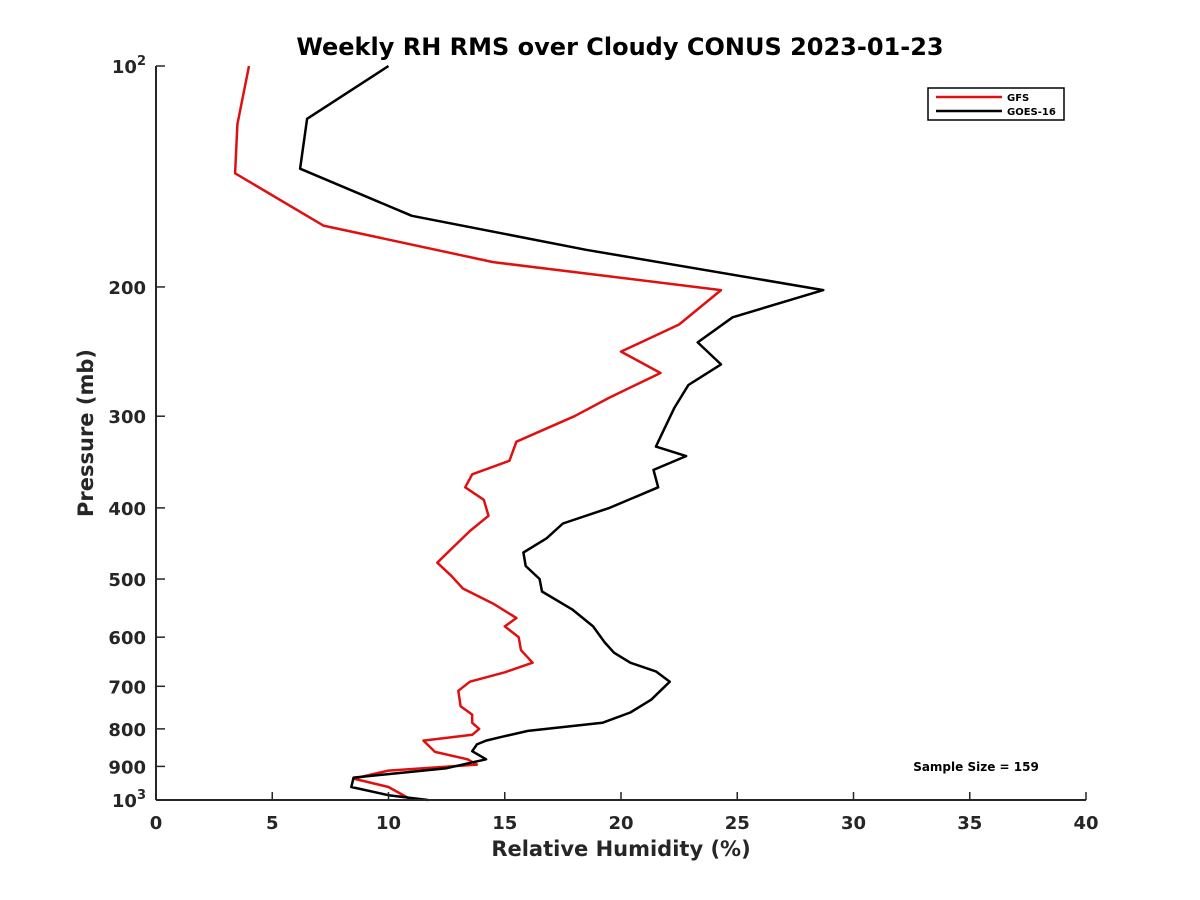 This screenshot has height=900, width=1200. I want to click on y-tick-label: 500, so click(127, 580).